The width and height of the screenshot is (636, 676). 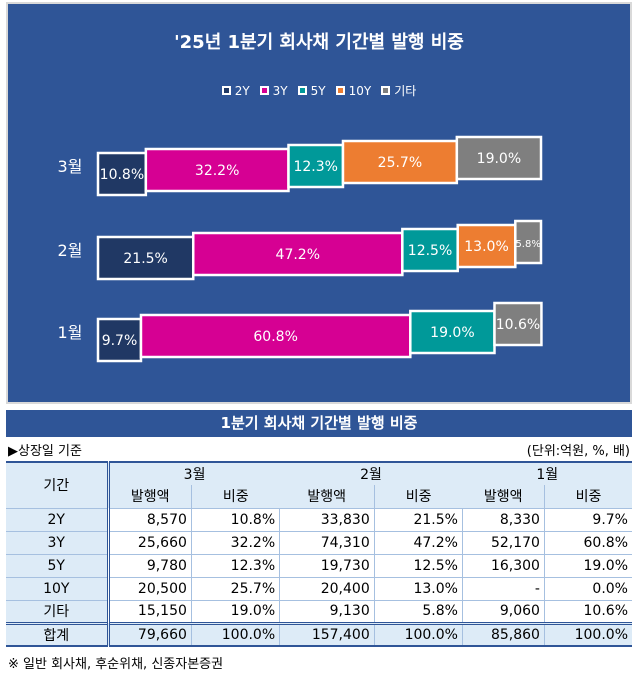 What do you see at coordinates (149, 565) in the screenshot?
I see `amount-cell: 9,780` at bounding box center [149, 565].